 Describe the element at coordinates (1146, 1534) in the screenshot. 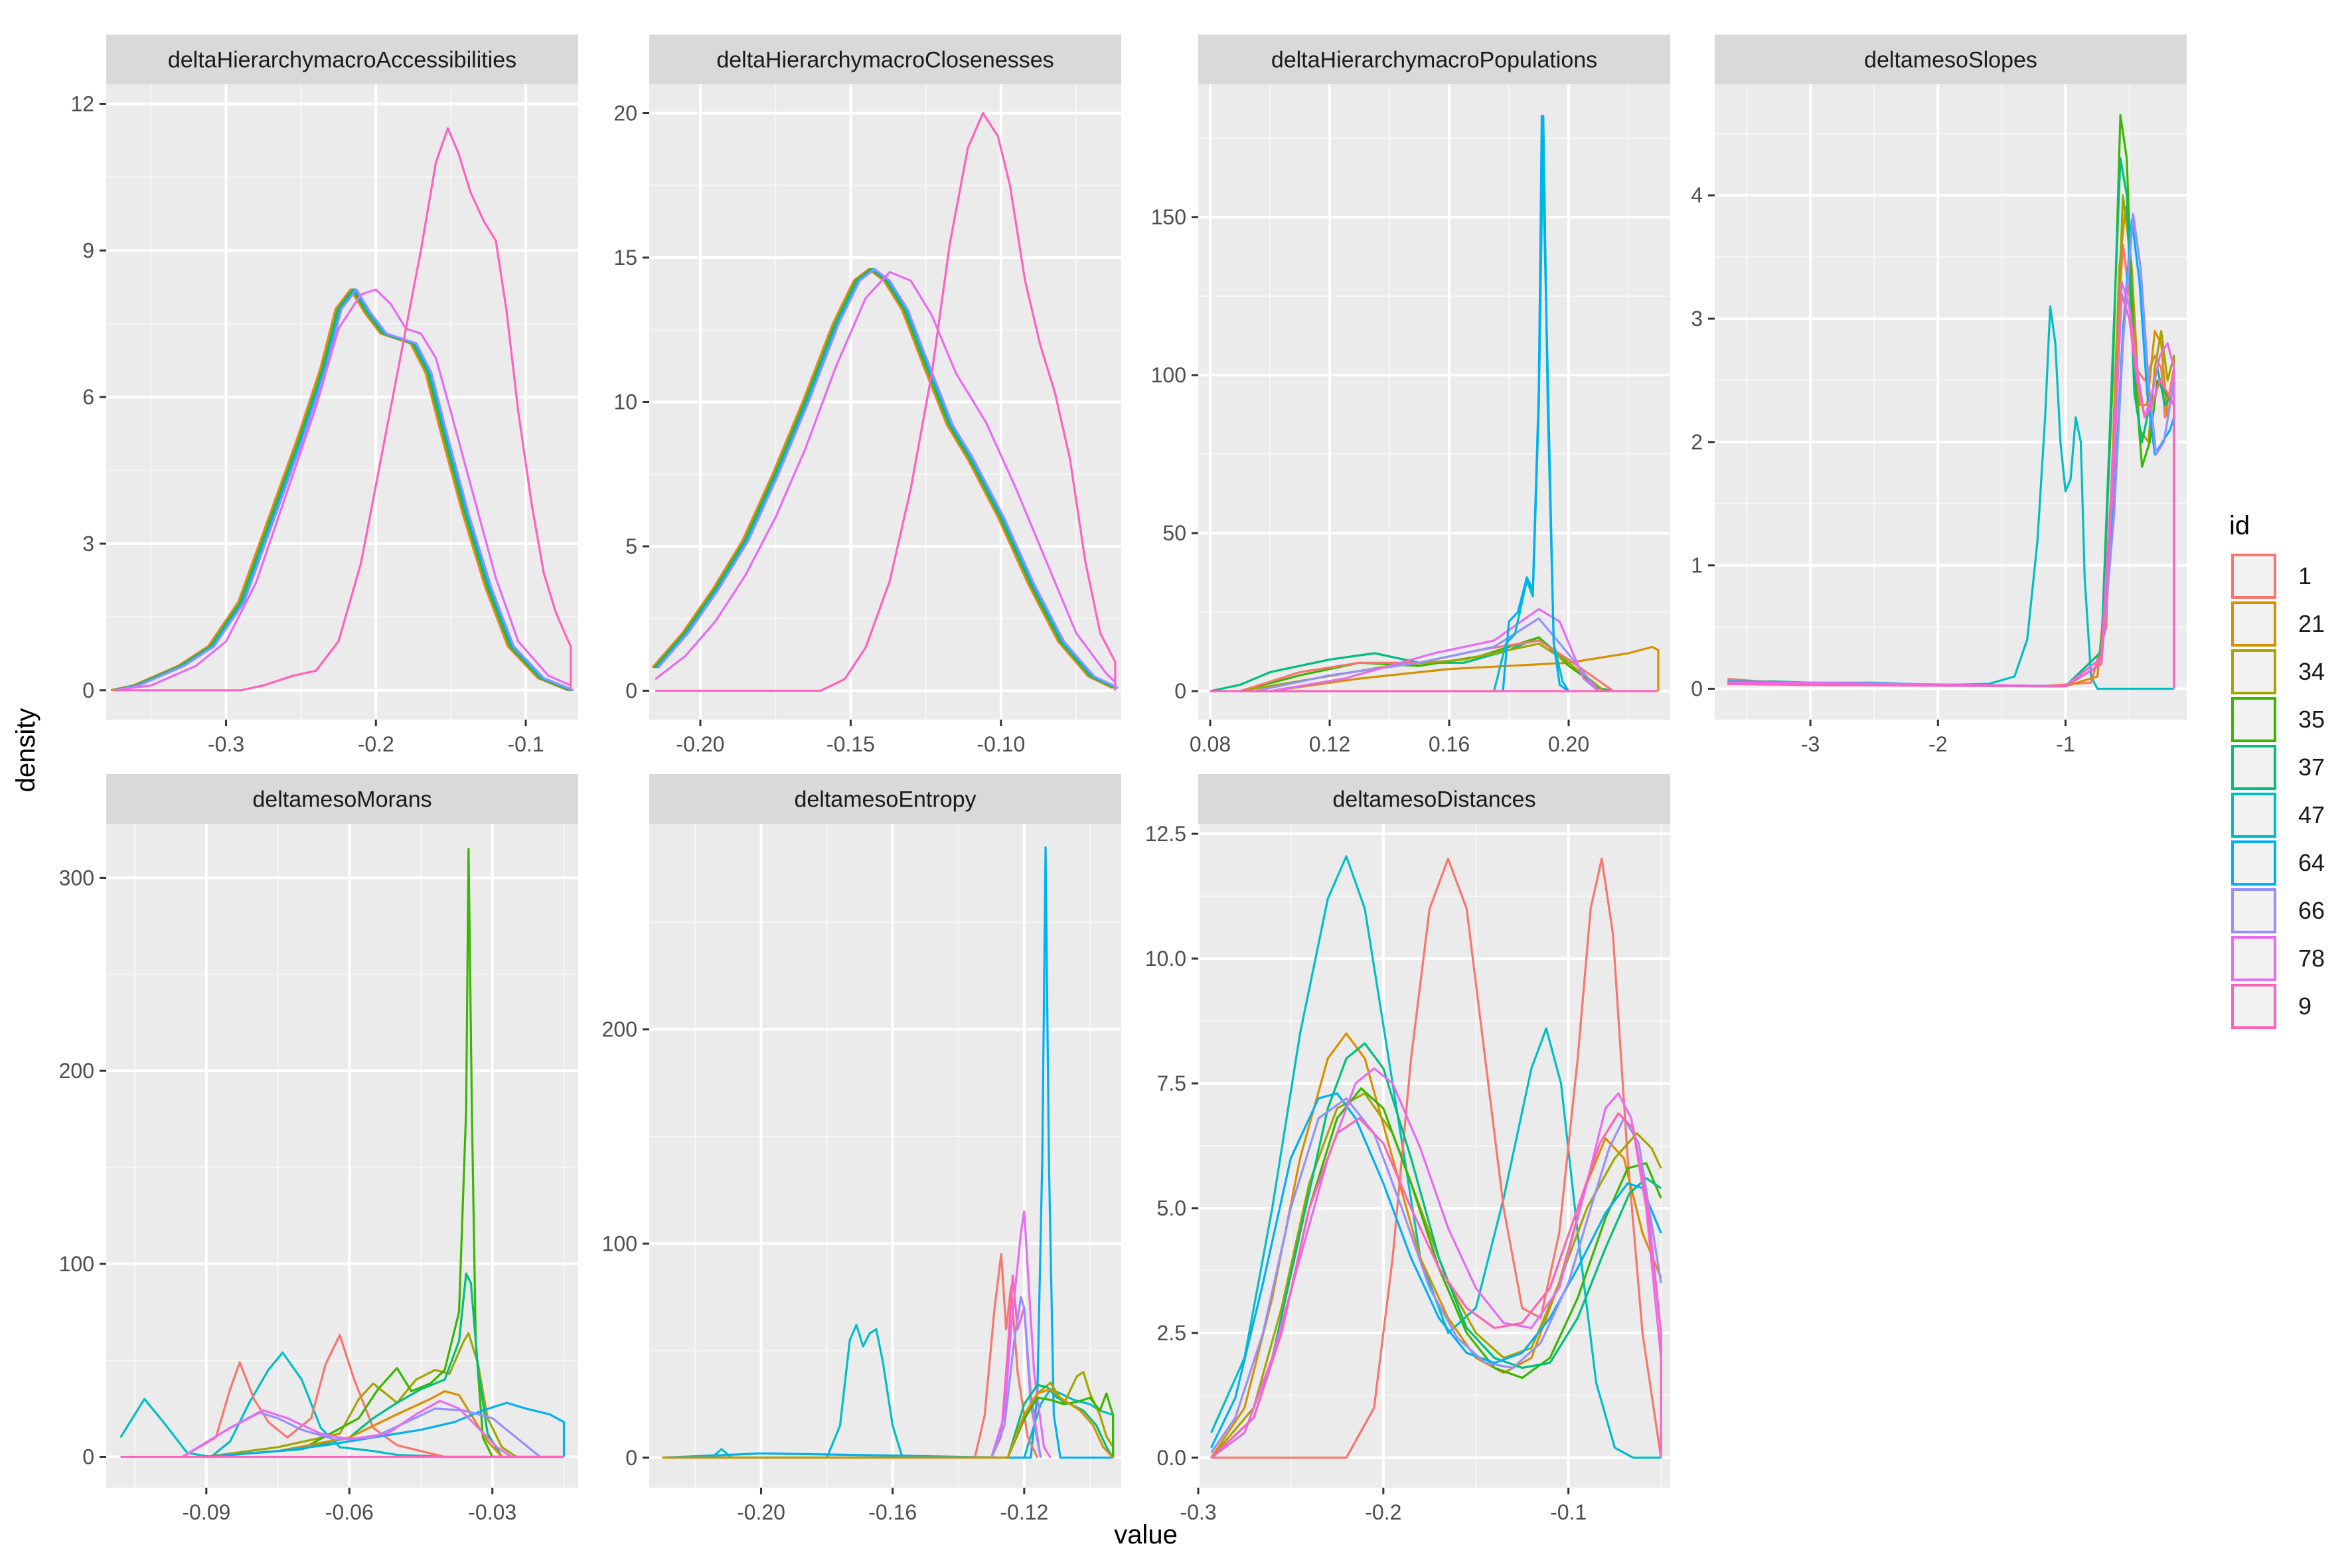

I see `x-axis-title: value` at that location.